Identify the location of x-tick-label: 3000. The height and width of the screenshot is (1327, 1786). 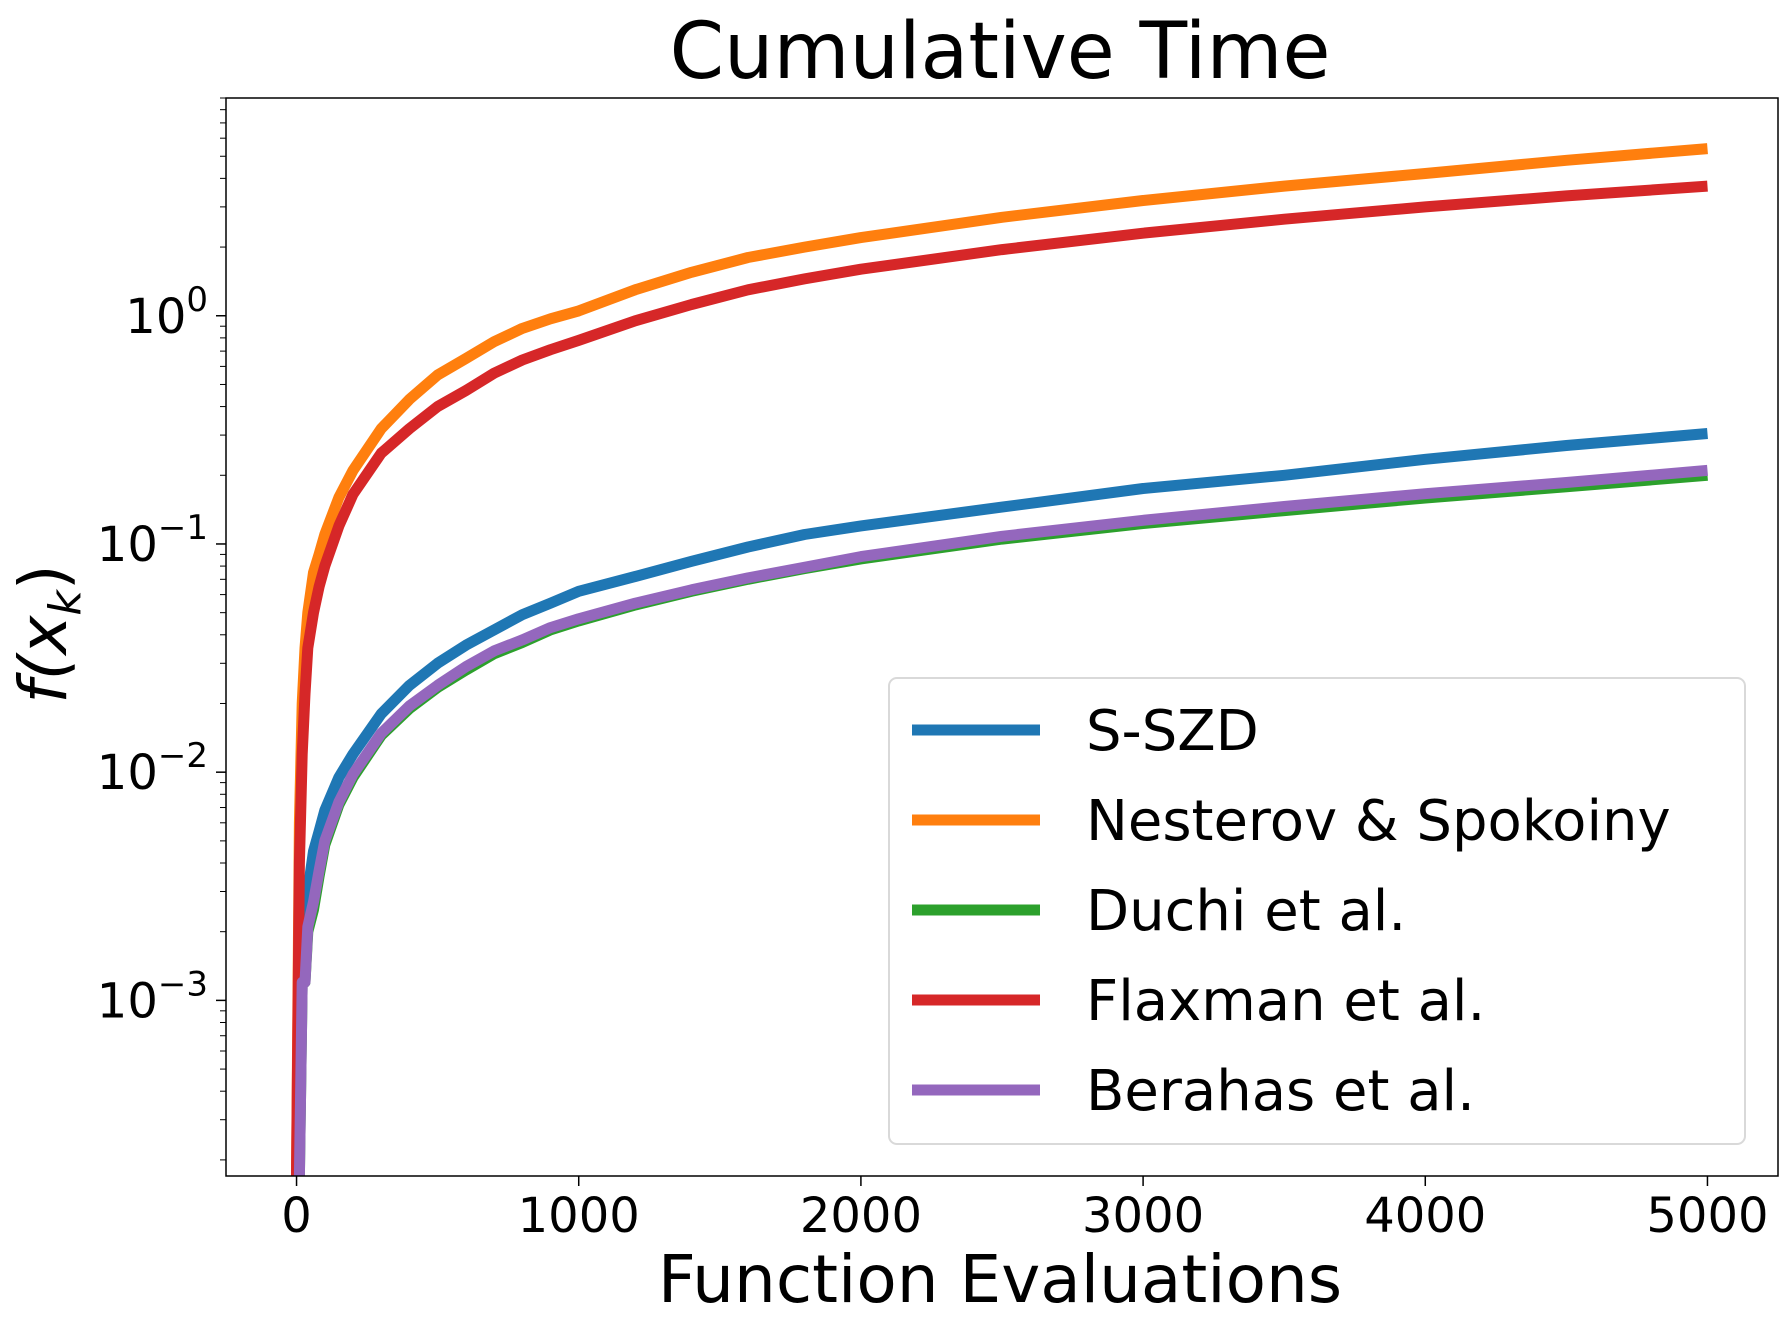
(1143, 1216).